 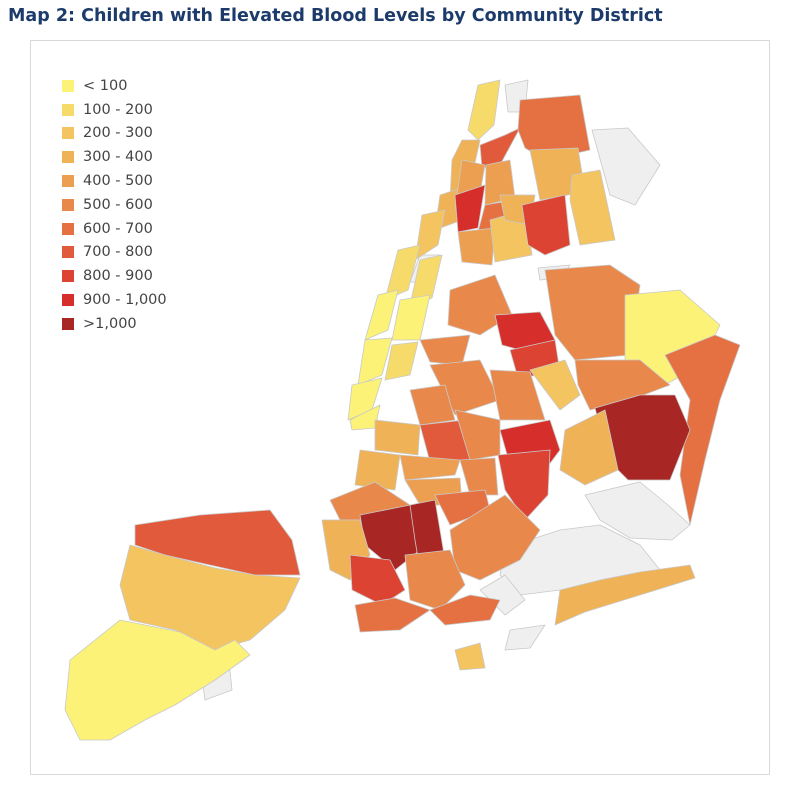 I want to click on district-bx5, so click(x=470, y=208).